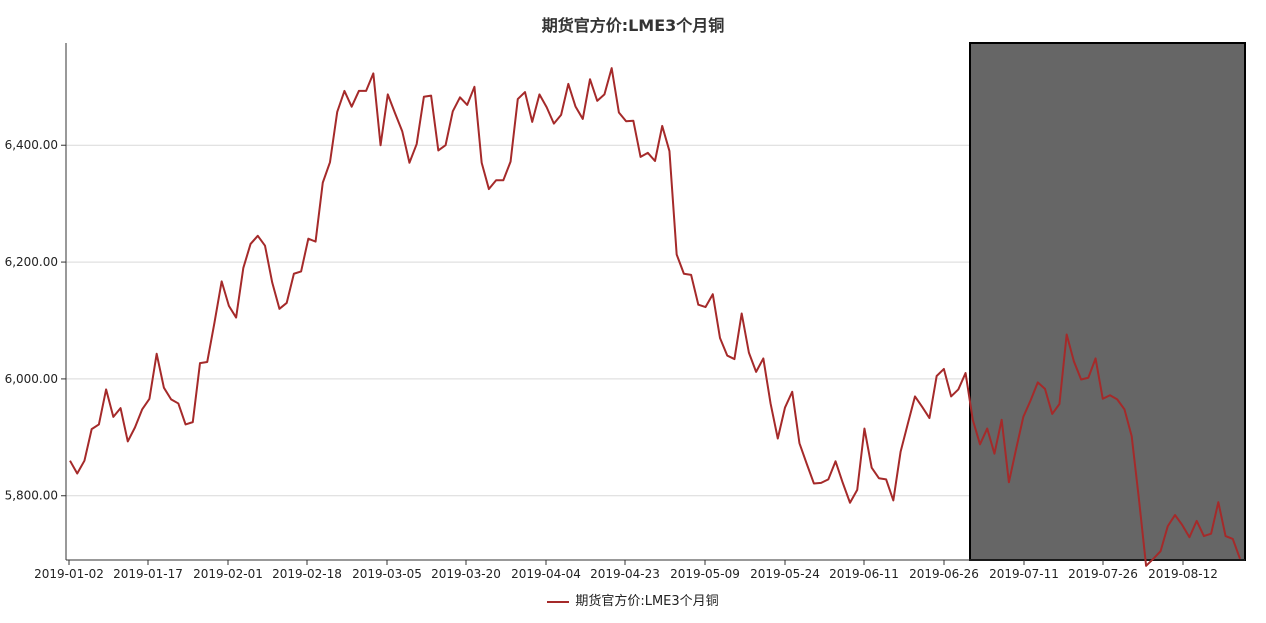 The width and height of the screenshot is (1266, 623). What do you see at coordinates (633, 25) in the screenshot?
I see `chart-title: 期货官方价:LME3个月铜` at bounding box center [633, 25].